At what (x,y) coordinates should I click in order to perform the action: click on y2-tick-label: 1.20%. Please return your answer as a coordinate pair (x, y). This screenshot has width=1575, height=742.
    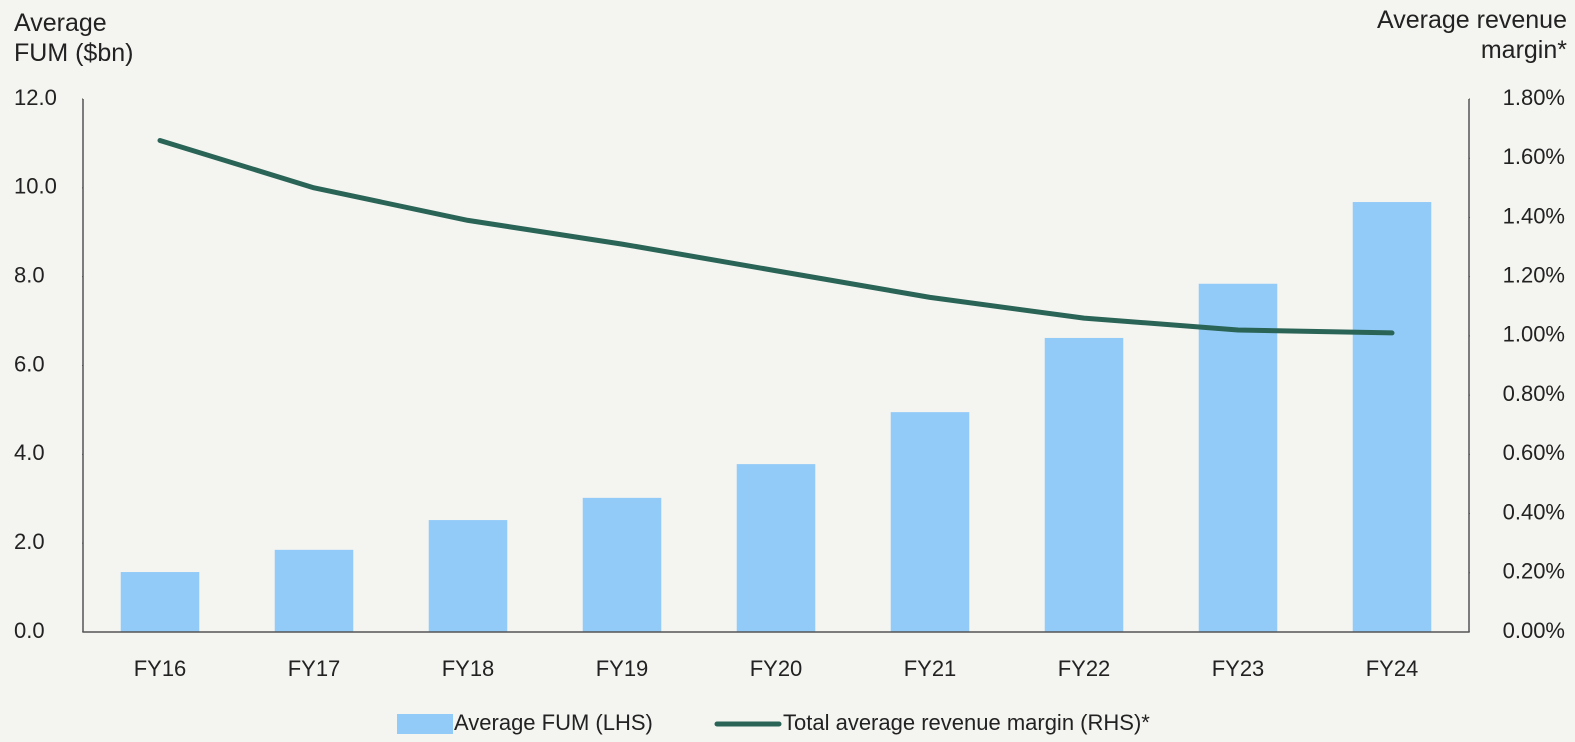
    Looking at the image, I should click on (1534, 274).